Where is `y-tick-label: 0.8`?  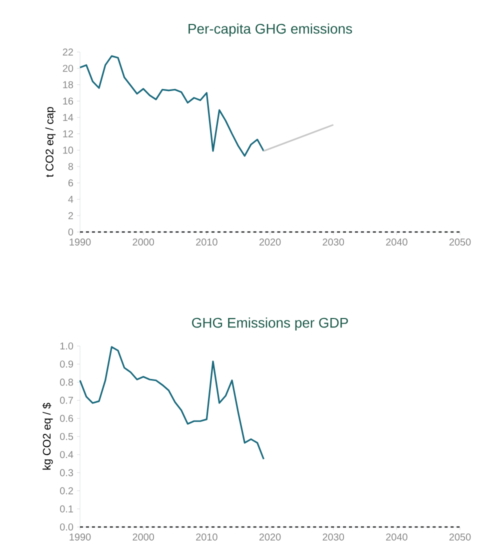
y-tick-label: 0.8 is located at coordinates (67, 382).